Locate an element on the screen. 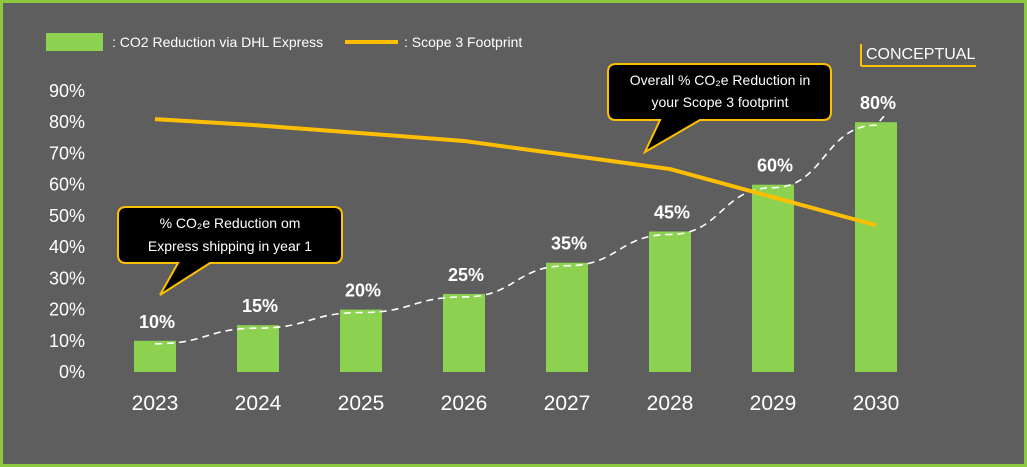 The image size is (1027, 467). y-tick-label: 60% is located at coordinates (67, 185).